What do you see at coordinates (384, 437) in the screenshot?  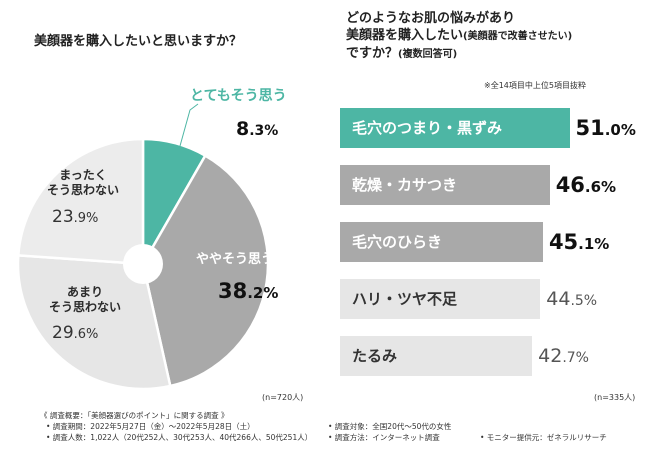 I see `footer-method: • 調査方法：インターネット調査` at bounding box center [384, 437].